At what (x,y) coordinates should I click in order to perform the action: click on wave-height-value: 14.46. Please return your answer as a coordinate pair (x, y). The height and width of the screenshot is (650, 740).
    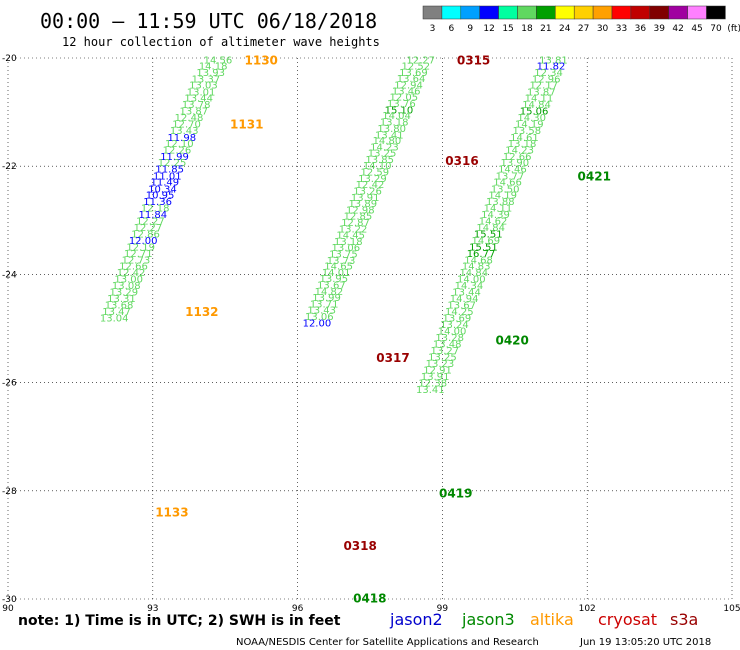
    Looking at the image, I should click on (512, 169).